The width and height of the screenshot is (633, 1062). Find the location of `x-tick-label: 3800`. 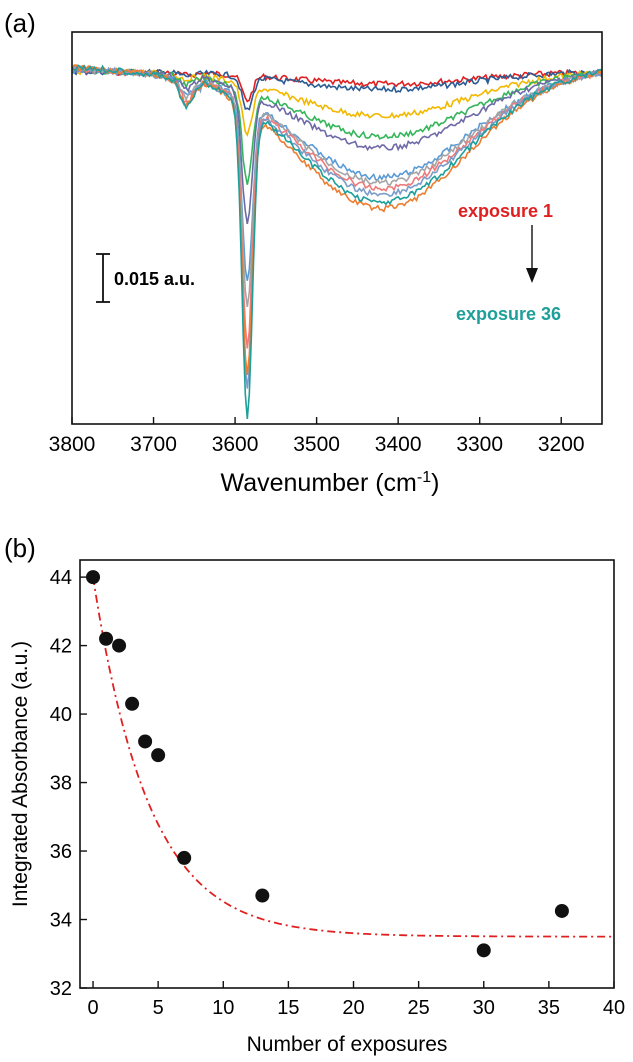

x-tick-label: 3800 is located at coordinates (72, 444).